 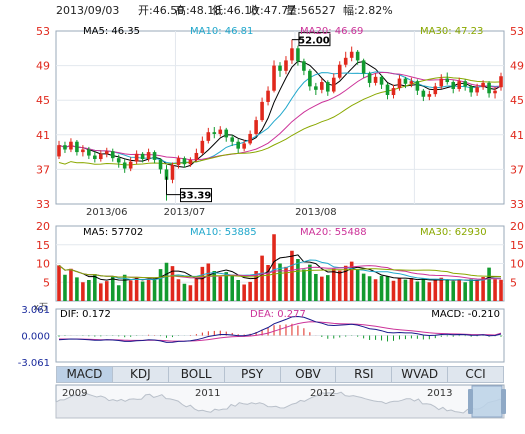 I want to click on navigator-handle-left, so click(x=470, y=401).